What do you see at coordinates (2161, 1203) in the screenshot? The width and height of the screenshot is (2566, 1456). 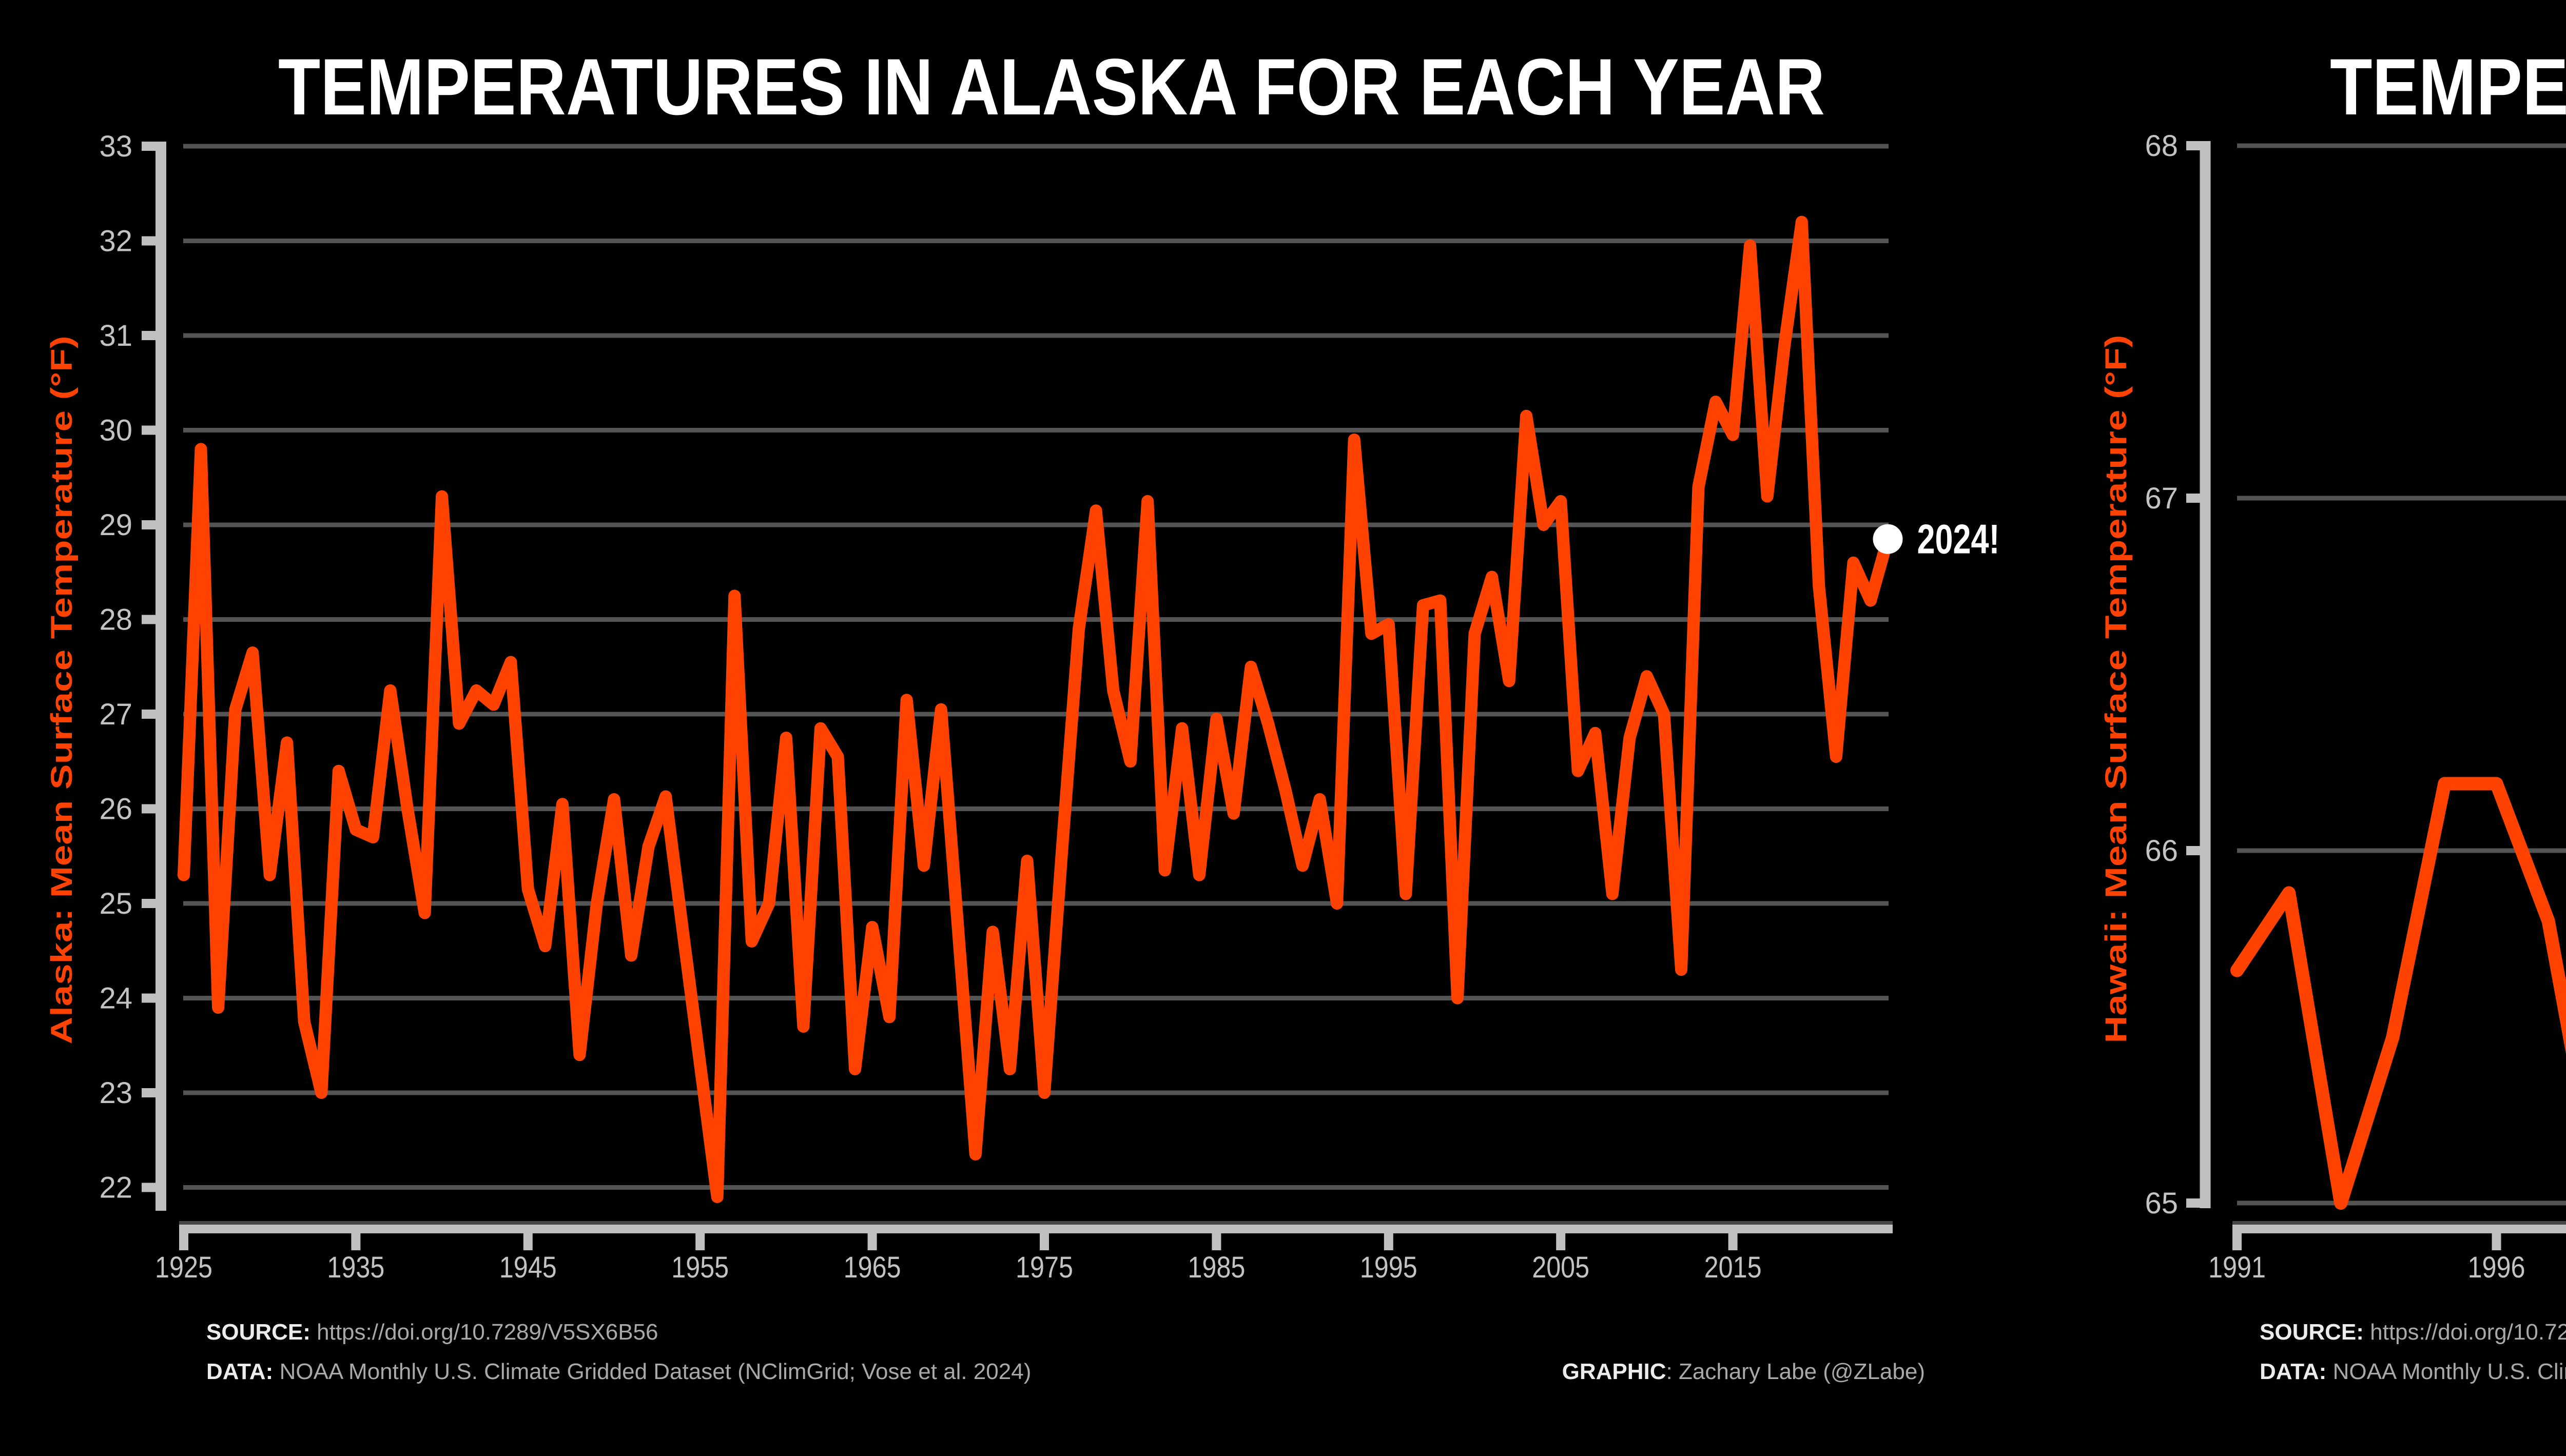 I see `svg-text: 65` at bounding box center [2161, 1203].